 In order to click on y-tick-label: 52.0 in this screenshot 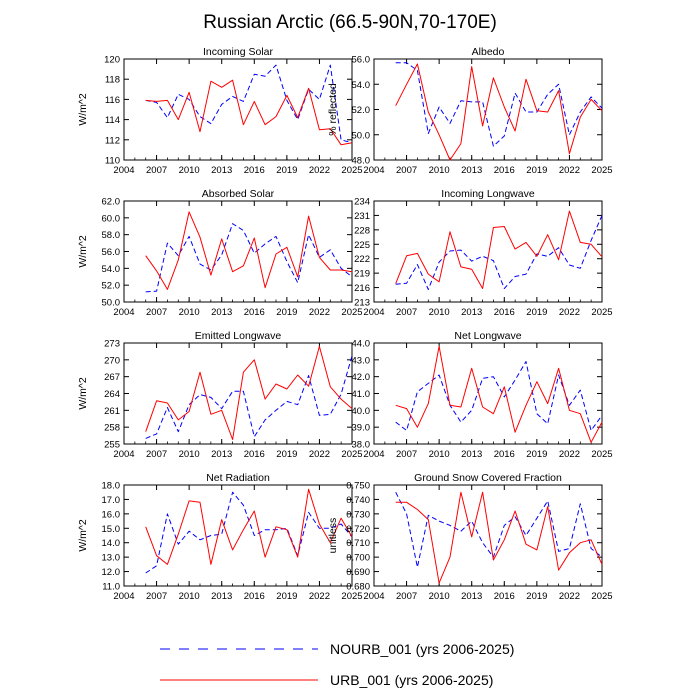, I will do `click(111, 286)`.